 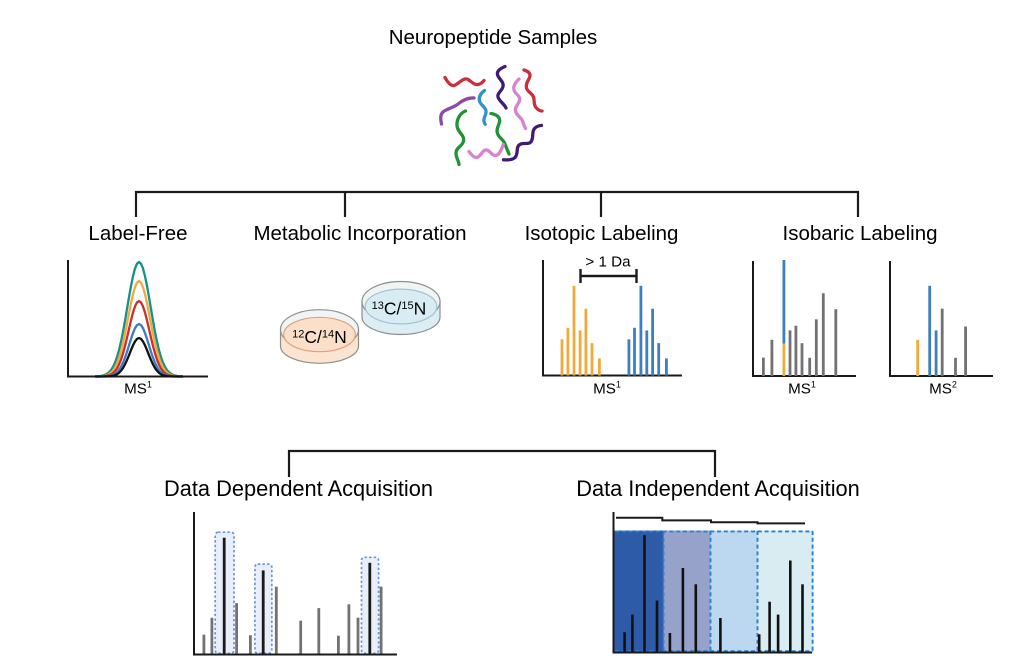 I want to click on svg-text: 13C/15N, so click(x=399, y=309).